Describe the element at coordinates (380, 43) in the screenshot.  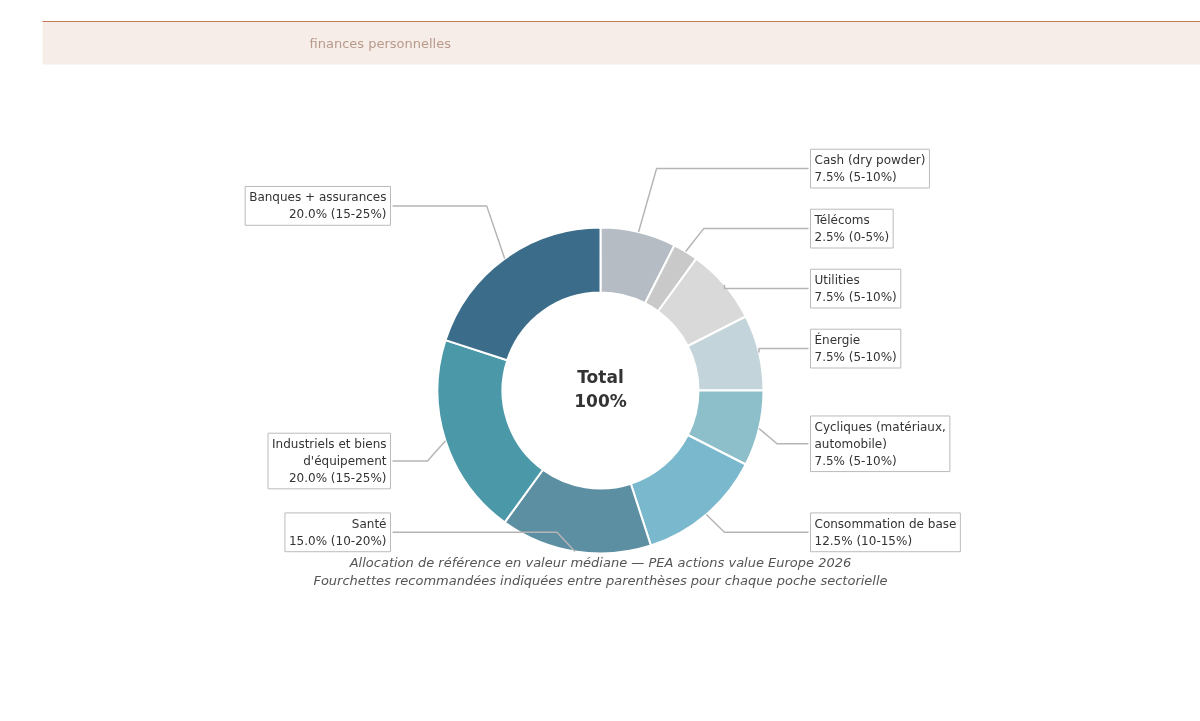
I see `text: finances personnelles` at that location.